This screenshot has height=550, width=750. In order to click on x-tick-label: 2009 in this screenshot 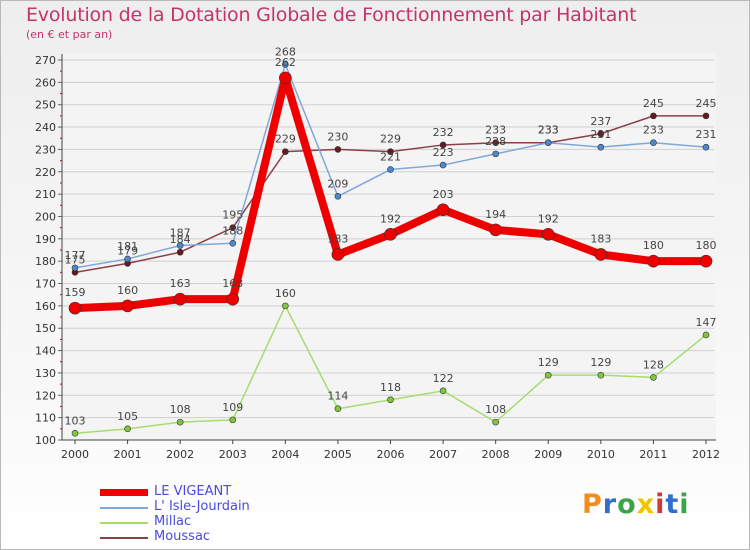, I will do `click(548, 454)`.